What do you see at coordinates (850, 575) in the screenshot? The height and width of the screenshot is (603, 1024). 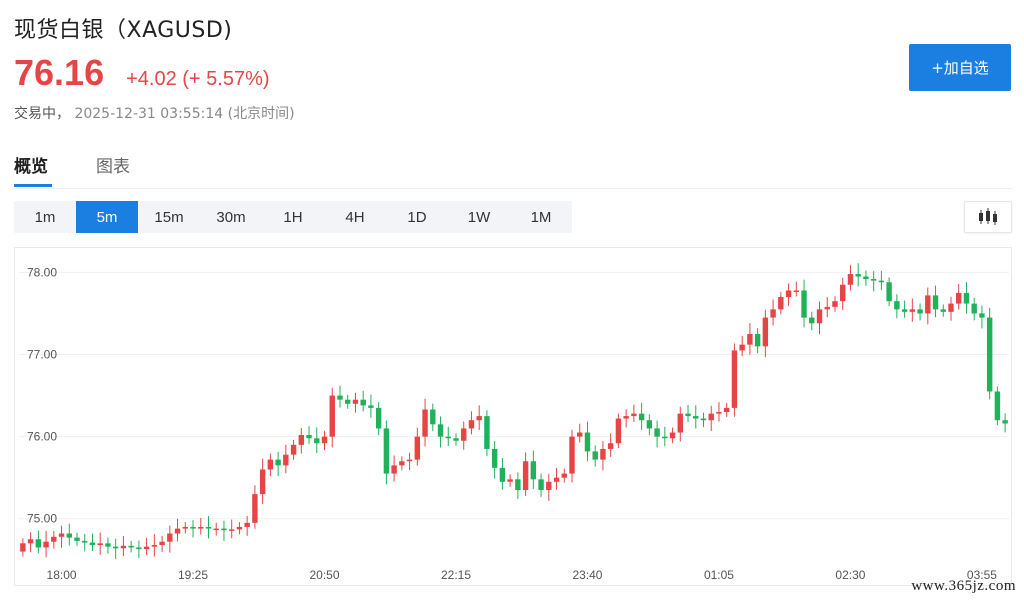 I see `x-tick-label: 02:30` at bounding box center [850, 575].